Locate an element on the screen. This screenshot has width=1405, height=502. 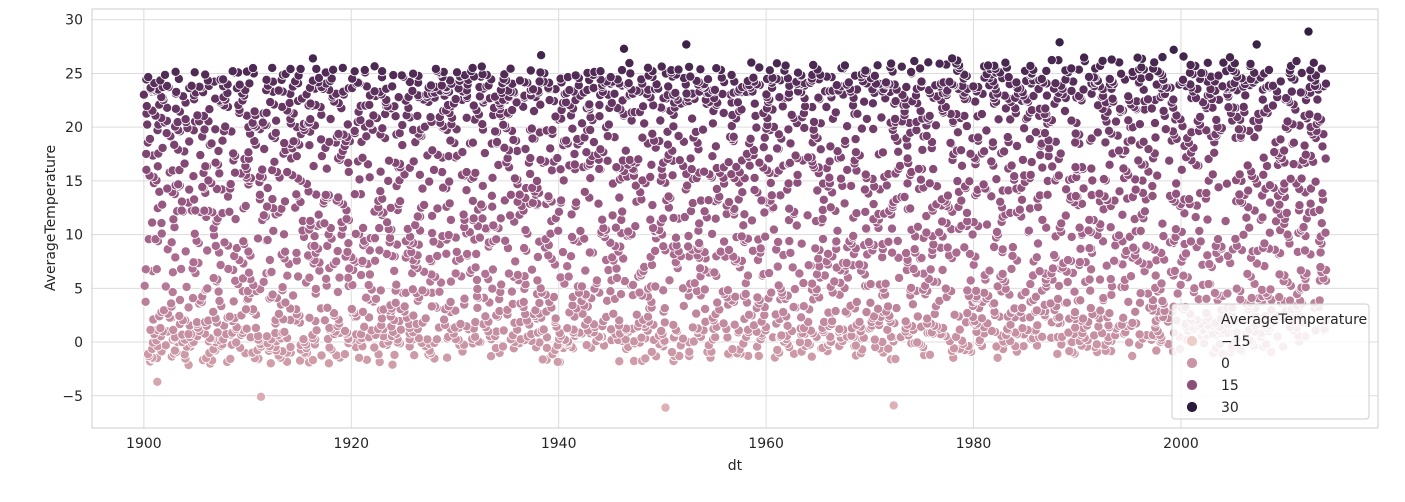
legend-label: 0 is located at coordinates (1225, 364).